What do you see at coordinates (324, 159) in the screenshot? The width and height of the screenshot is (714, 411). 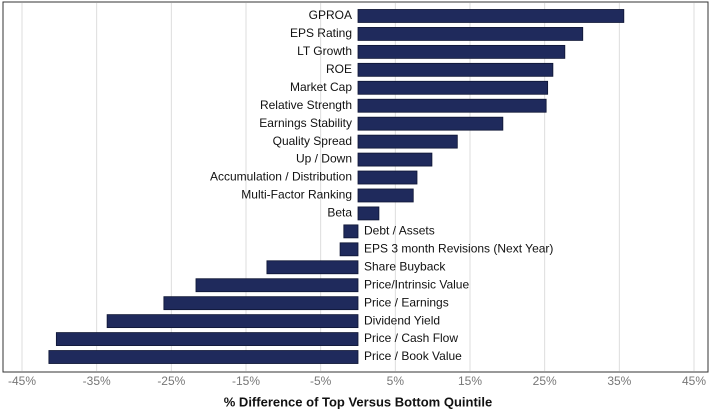 I see `category-label: Up / Down` at bounding box center [324, 159].